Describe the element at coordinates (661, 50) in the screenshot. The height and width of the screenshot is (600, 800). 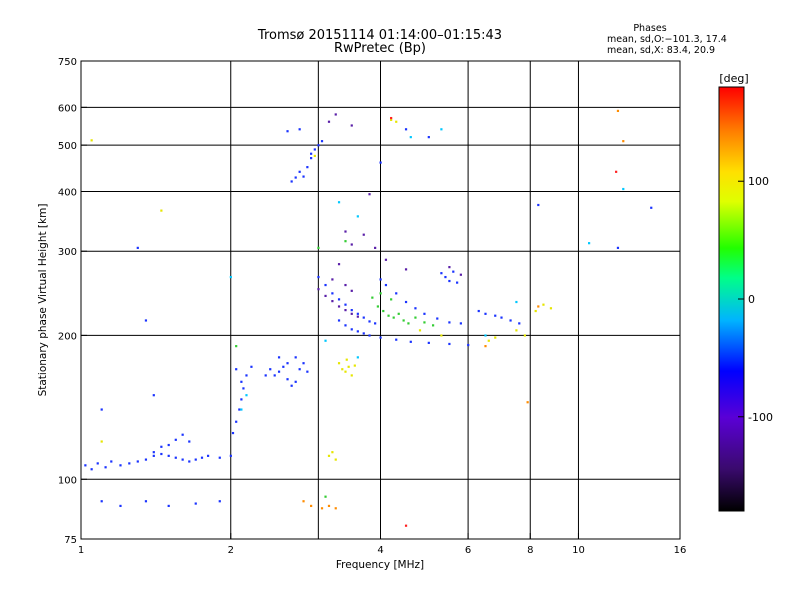
I see `phases-line-x: mean, sd,X: 83.4, 20.9` at that location.